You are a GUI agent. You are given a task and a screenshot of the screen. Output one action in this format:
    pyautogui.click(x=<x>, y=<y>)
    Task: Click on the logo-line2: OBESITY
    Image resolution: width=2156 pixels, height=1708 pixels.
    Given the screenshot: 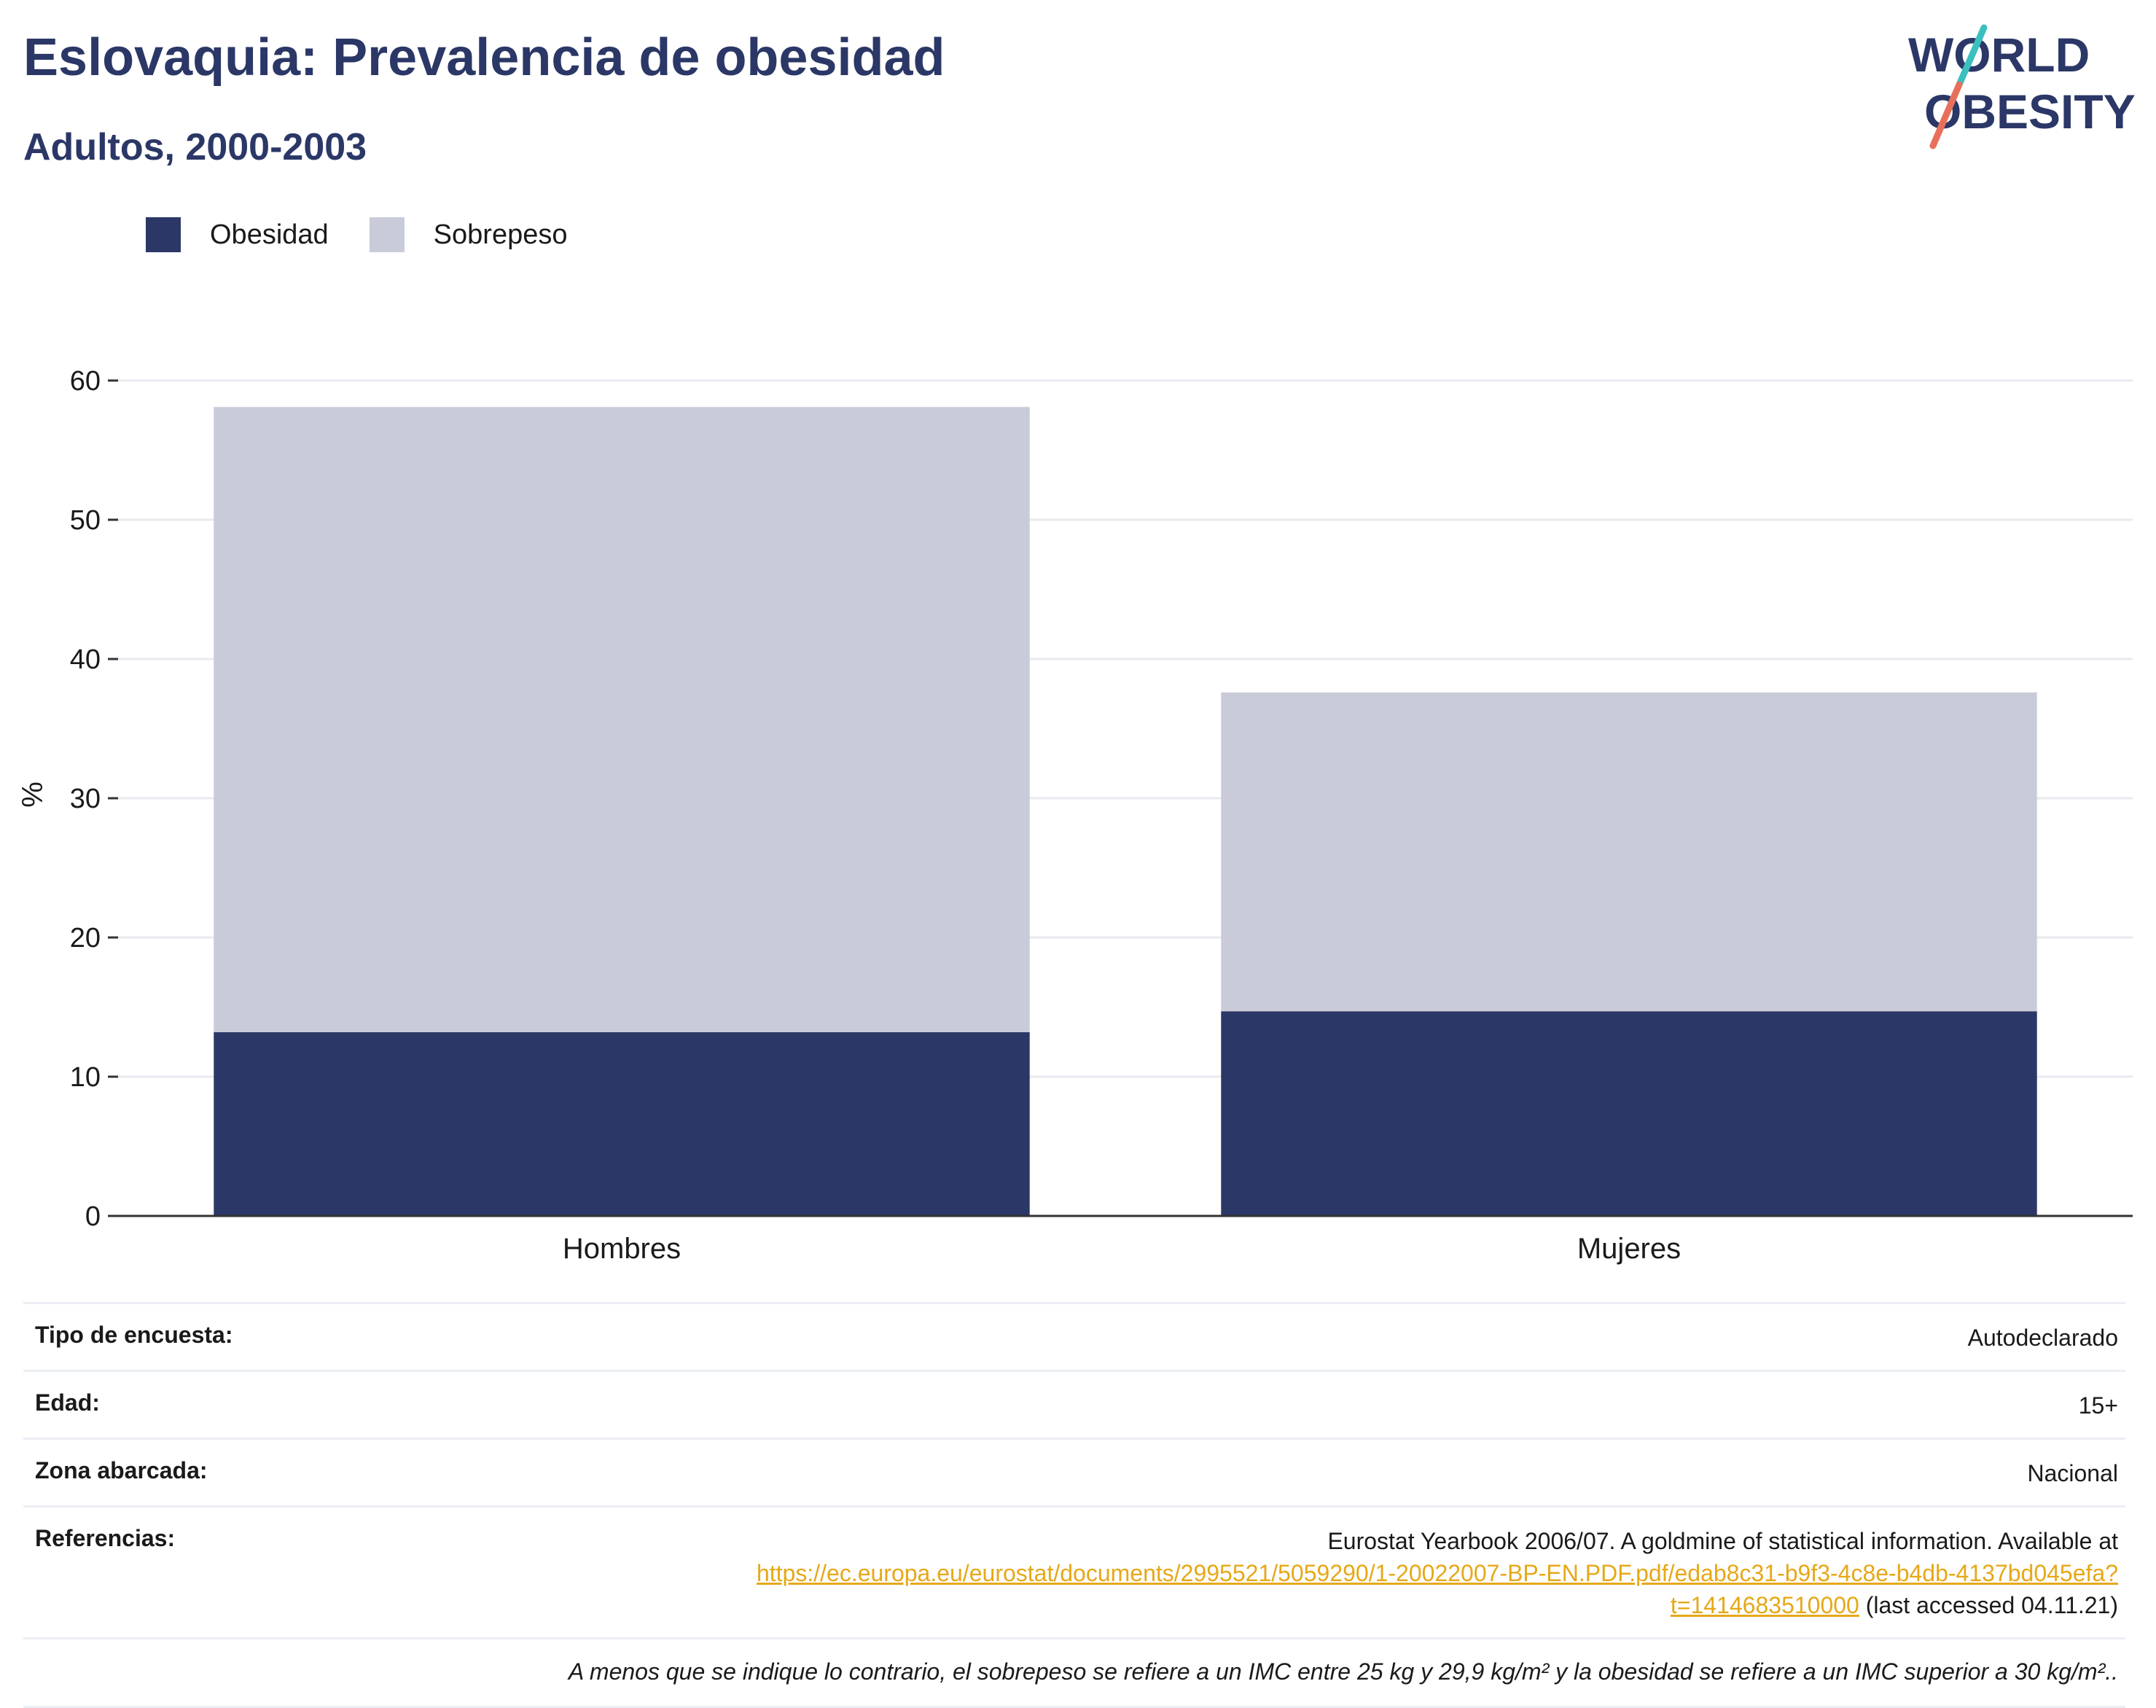 What is the action you would take?
    pyautogui.click(x=2030, y=112)
    